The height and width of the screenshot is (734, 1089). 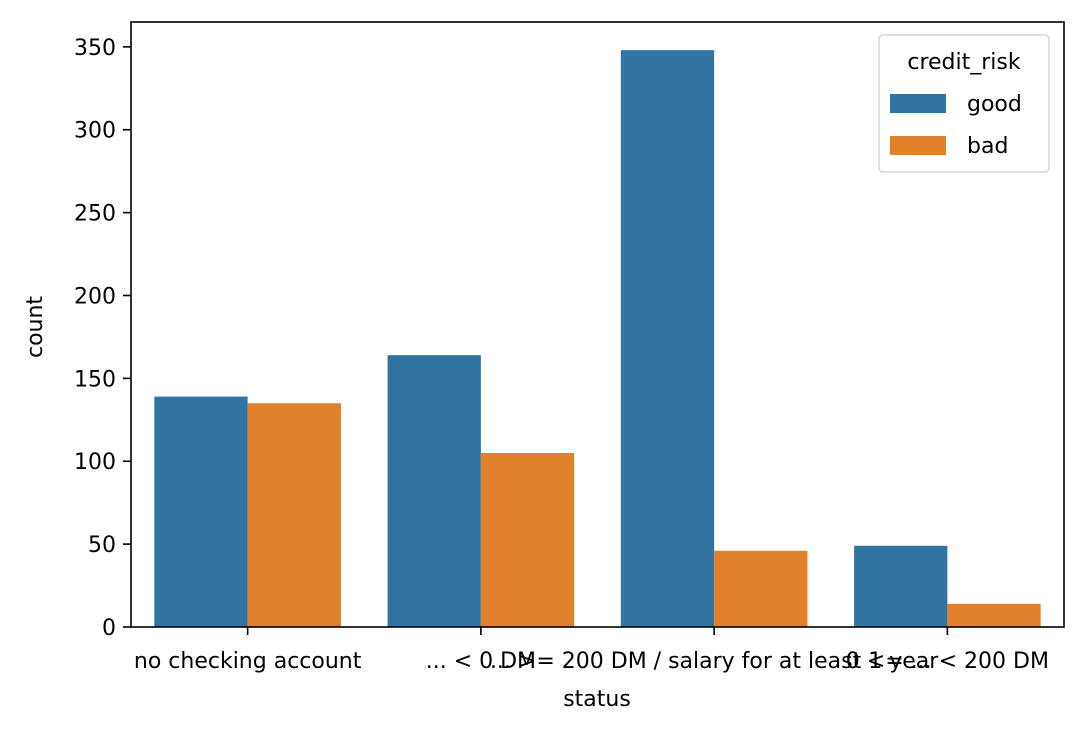 What do you see at coordinates (964, 103) in the screenshot?
I see `legend: credit_risk good bad` at bounding box center [964, 103].